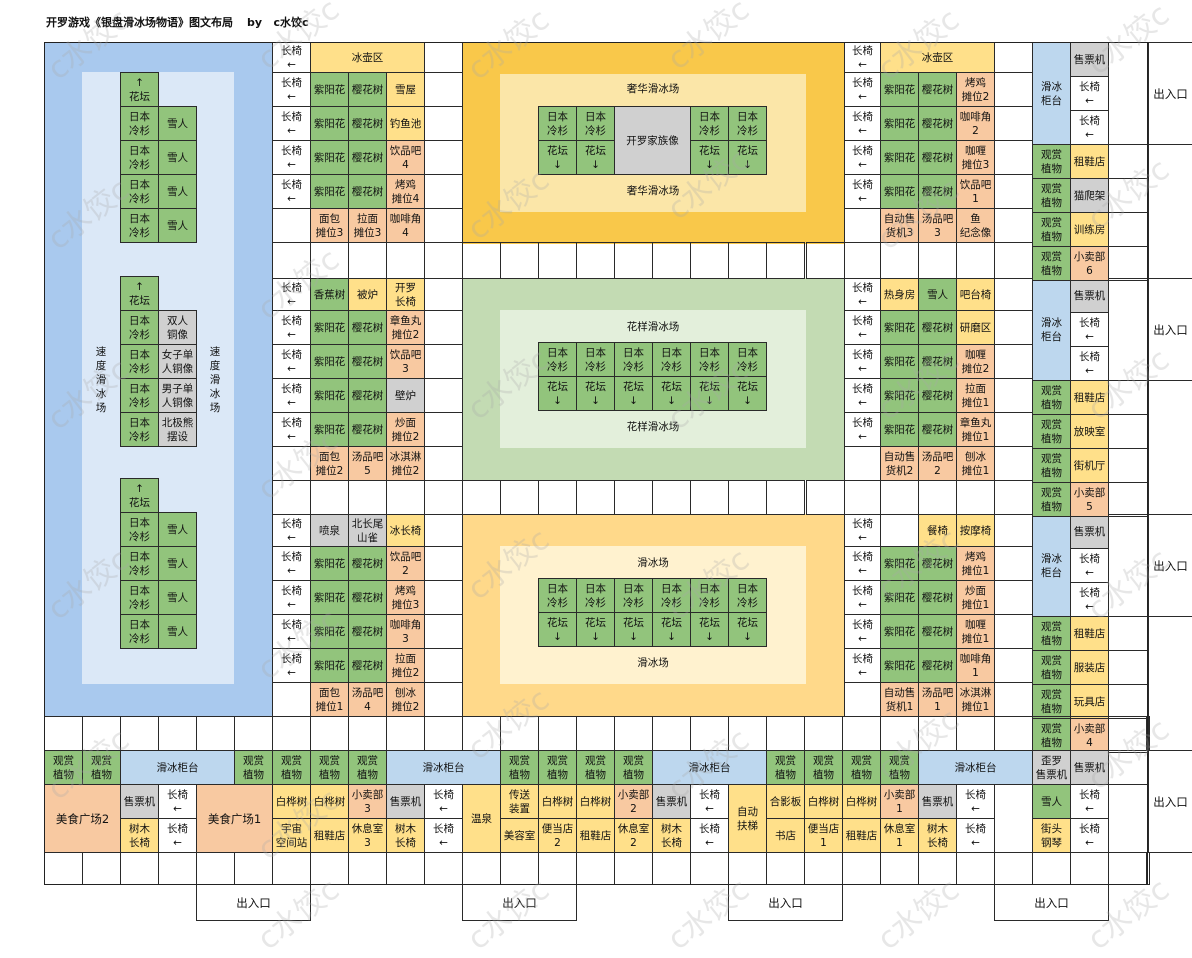  Describe the element at coordinates (519, 835) in the screenshot. I see `beauty-salon: 美容室` at that location.